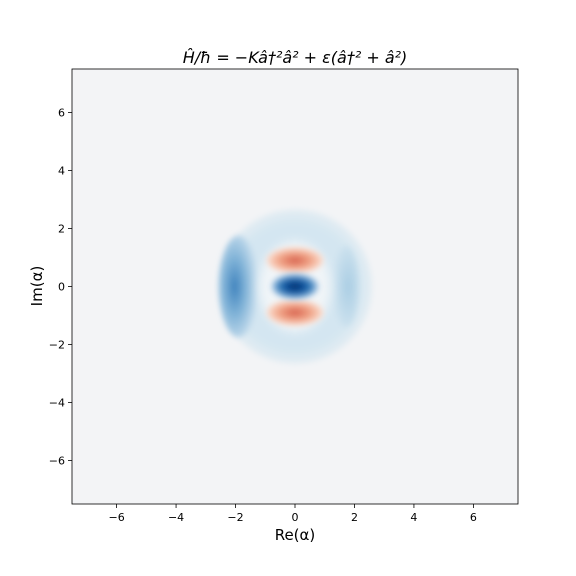 The width and height of the screenshot is (576, 576). I want to click on y-tick-label: −4, so click(57, 403).